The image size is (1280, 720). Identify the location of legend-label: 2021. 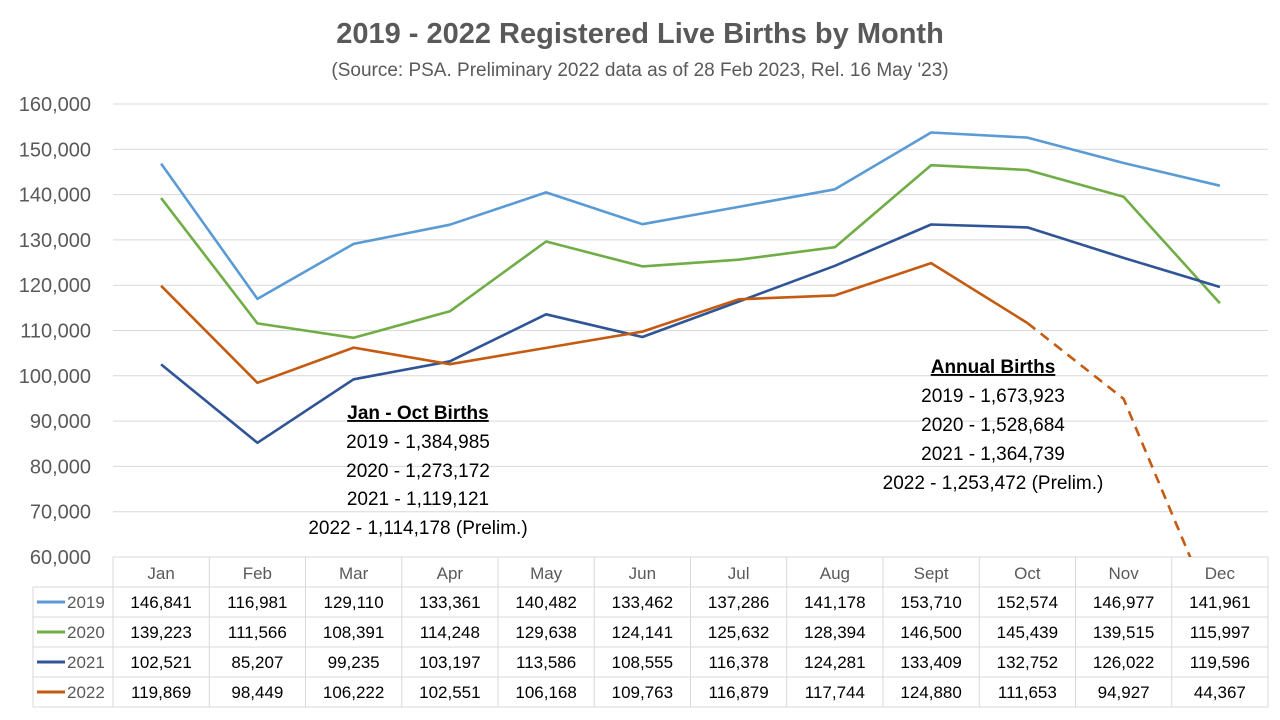
(86, 662).